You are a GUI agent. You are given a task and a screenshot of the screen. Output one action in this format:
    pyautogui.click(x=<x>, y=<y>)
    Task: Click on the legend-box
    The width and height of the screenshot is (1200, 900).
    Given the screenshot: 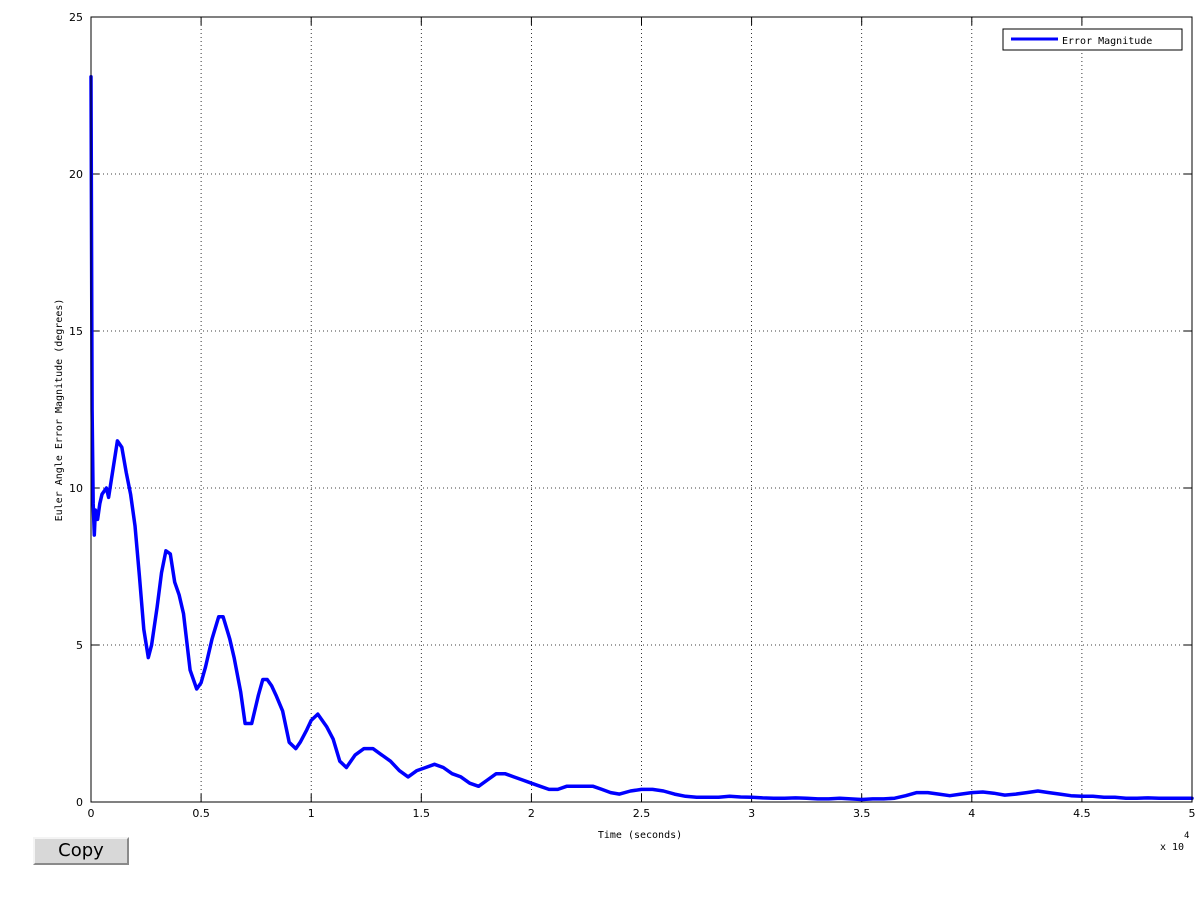 What is the action you would take?
    pyautogui.click(x=1092, y=39)
    